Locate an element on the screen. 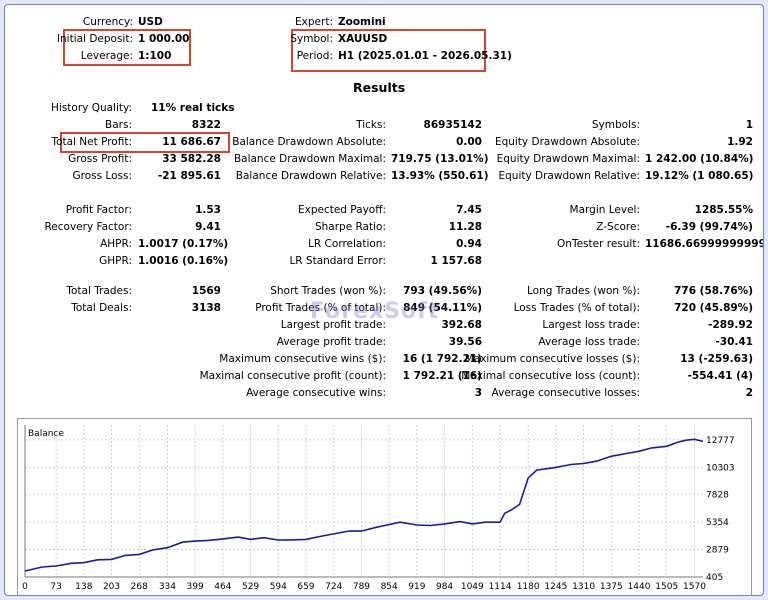  currency-label: Currency: is located at coordinates (107, 22).